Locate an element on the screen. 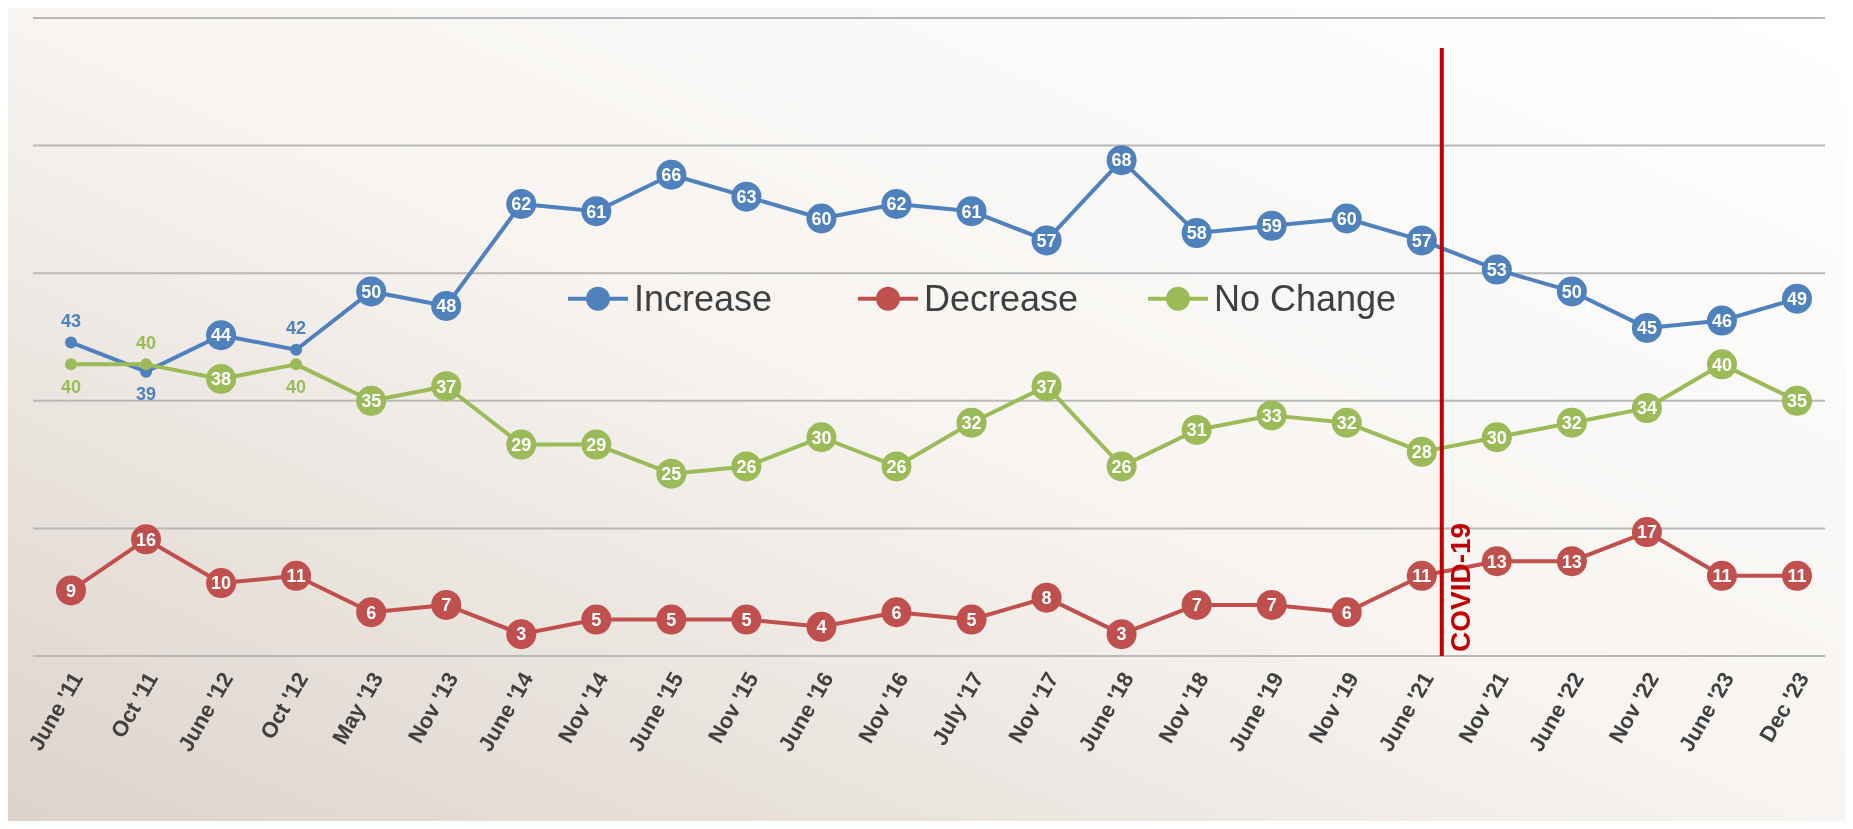  data-label: 49 is located at coordinates (1797, 299).